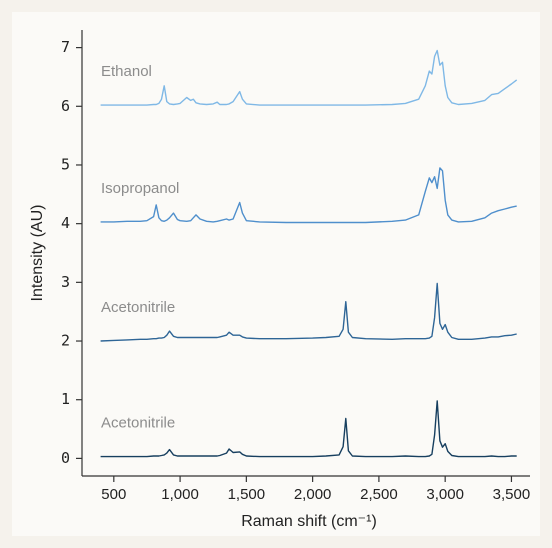  I want to click on series-label: Ethanol, so click(126, 71).